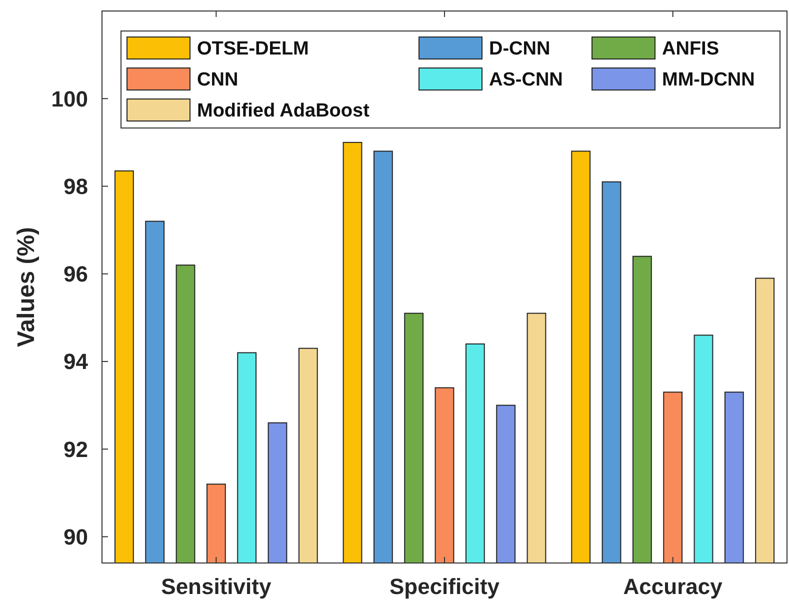  Describe the element at coordinates (519, 49) in the screenshot. I see `legend-label: D-CNN` at that location.